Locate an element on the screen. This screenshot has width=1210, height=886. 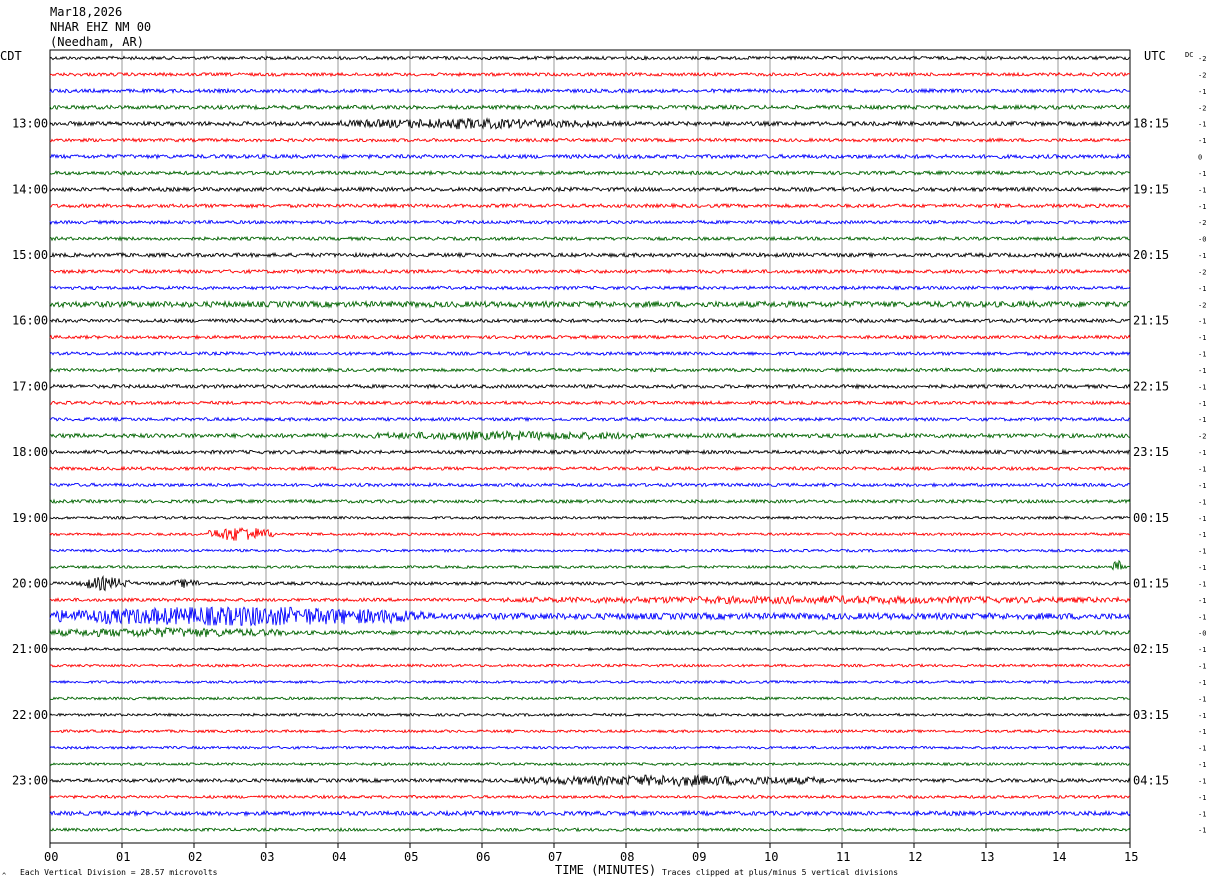
header-station: NHAR EHZ NM 00 is located at coordinates (101, 27).